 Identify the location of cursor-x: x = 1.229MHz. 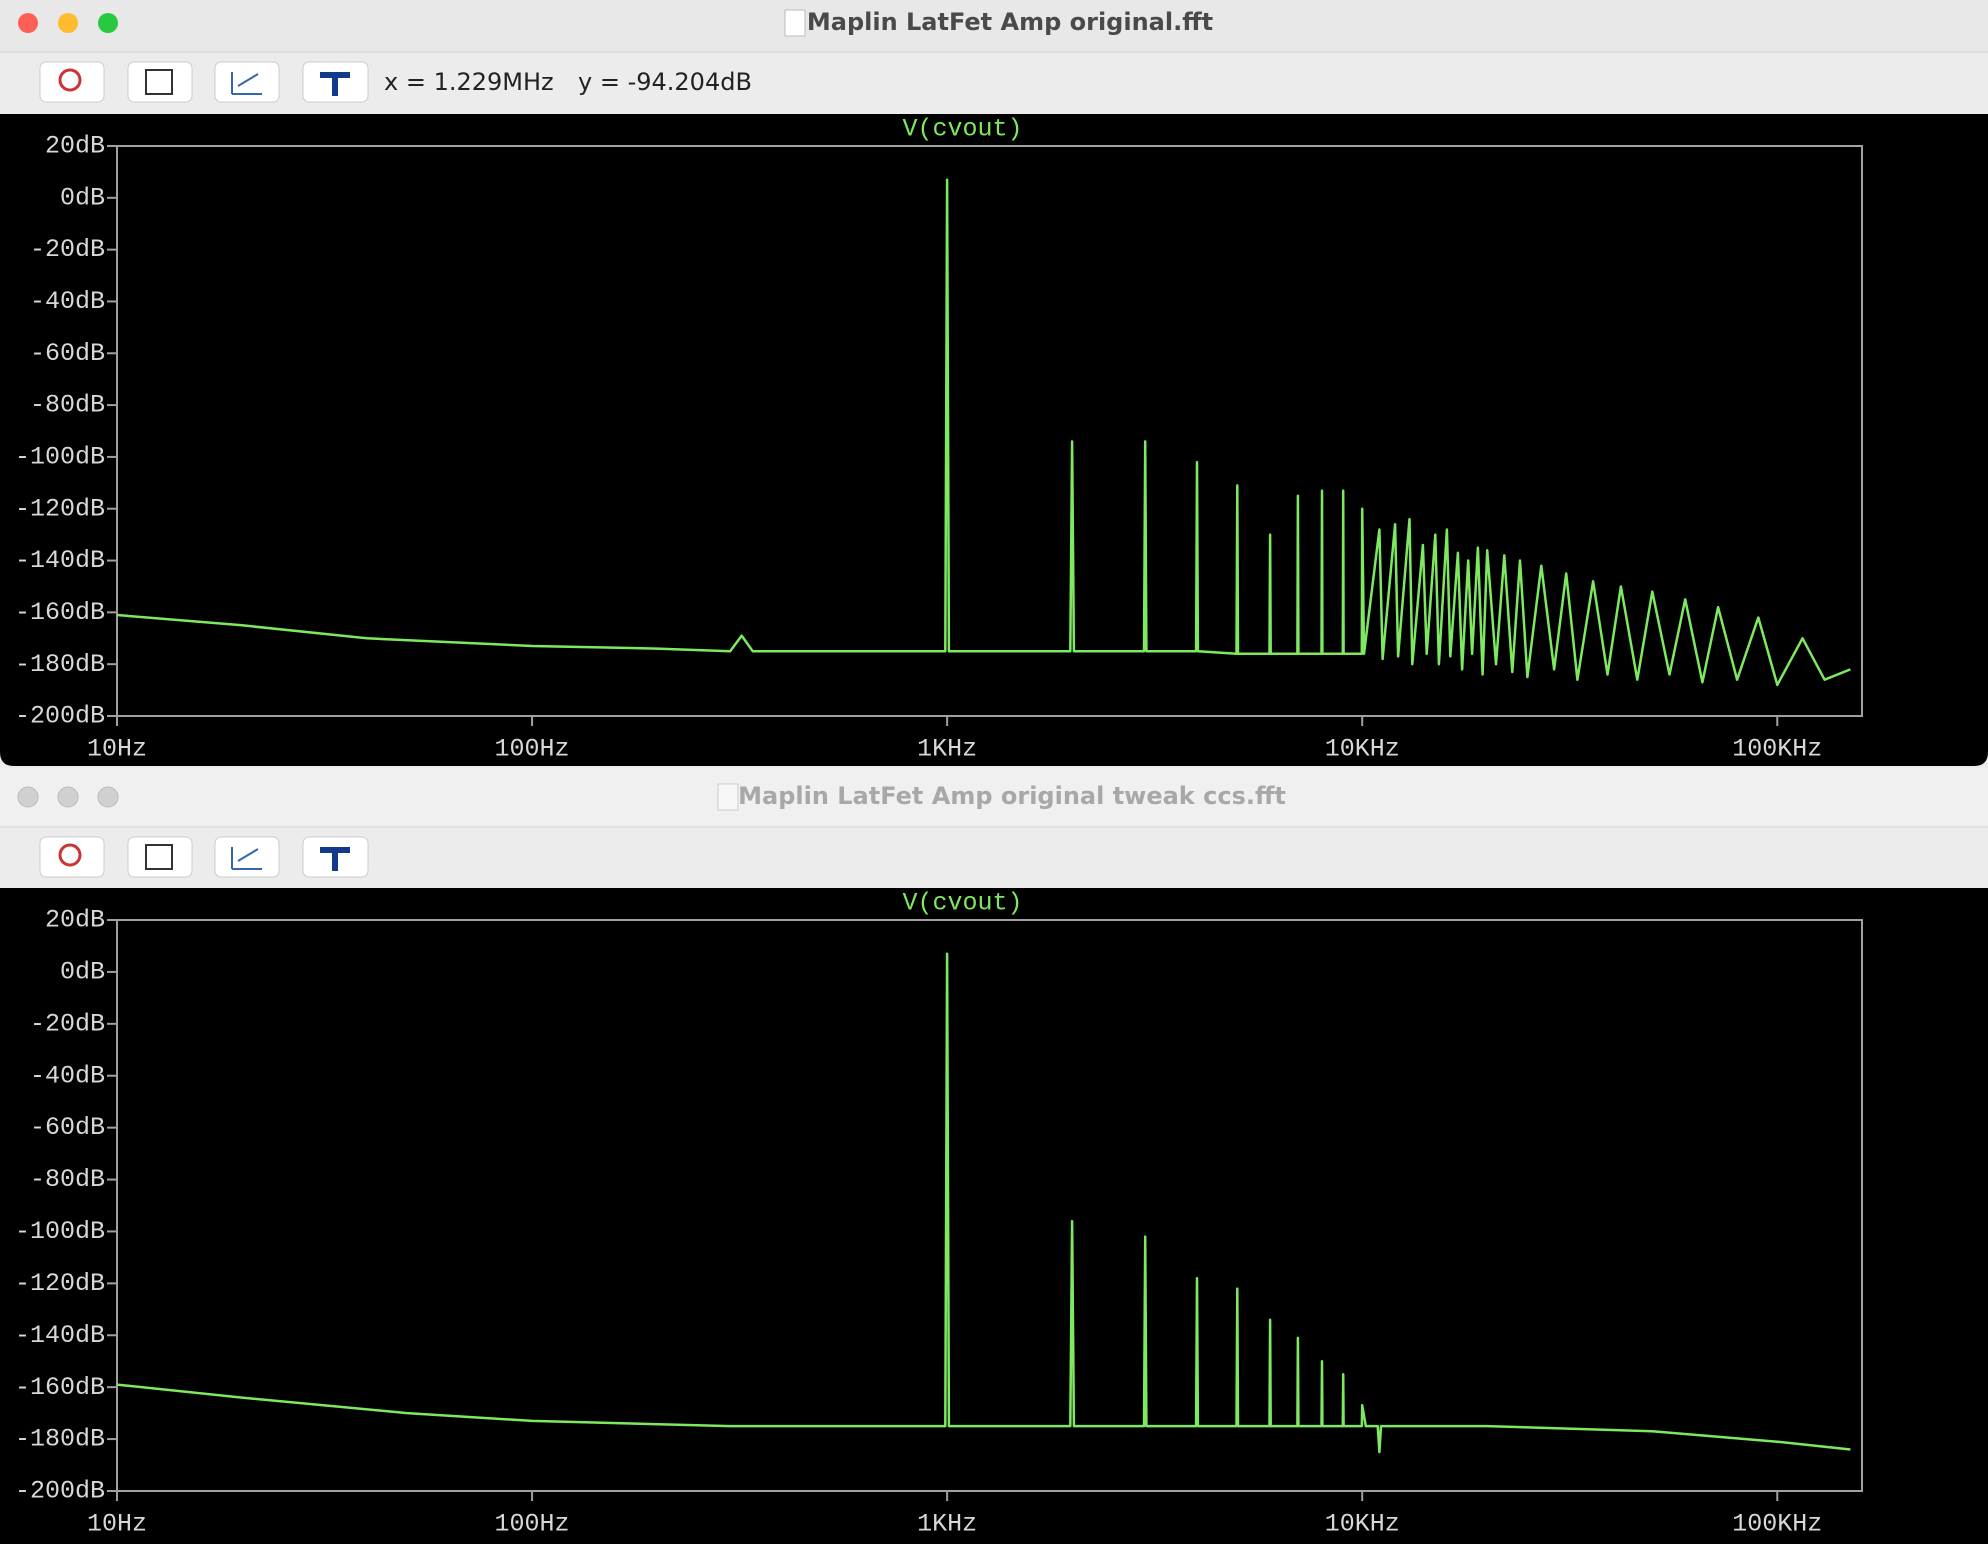
(469, 82).